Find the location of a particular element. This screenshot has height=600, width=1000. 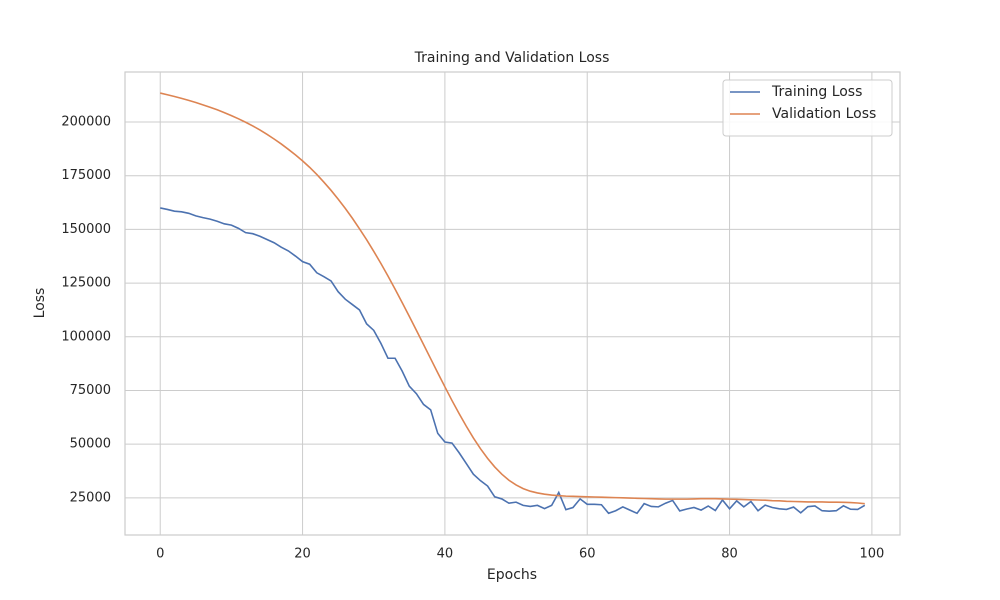

x-tick-label: 100 is located at coordinates (871, 554).